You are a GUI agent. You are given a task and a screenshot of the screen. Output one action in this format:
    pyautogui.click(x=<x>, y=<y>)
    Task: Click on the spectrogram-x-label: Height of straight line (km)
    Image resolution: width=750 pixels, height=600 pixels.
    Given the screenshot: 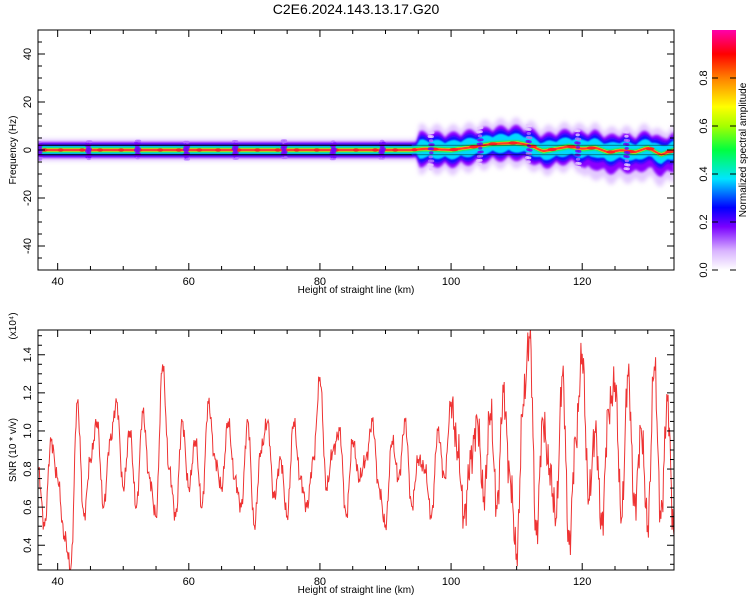 What is the action you would take?
    pyautogui.click(x=356, y=290)
    